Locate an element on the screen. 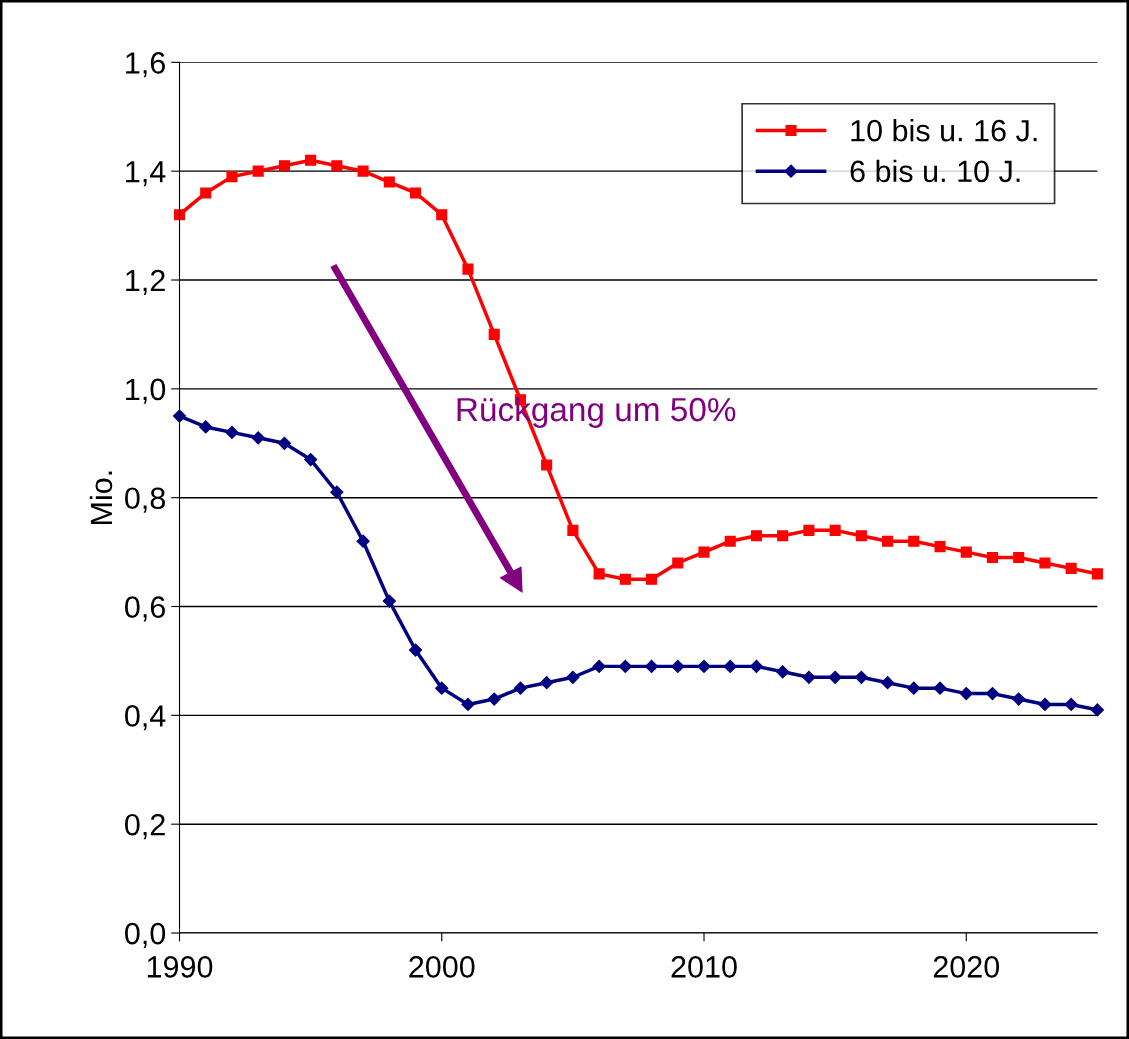  y-tick-label: 0,4 is located at coordinates (145, 718).